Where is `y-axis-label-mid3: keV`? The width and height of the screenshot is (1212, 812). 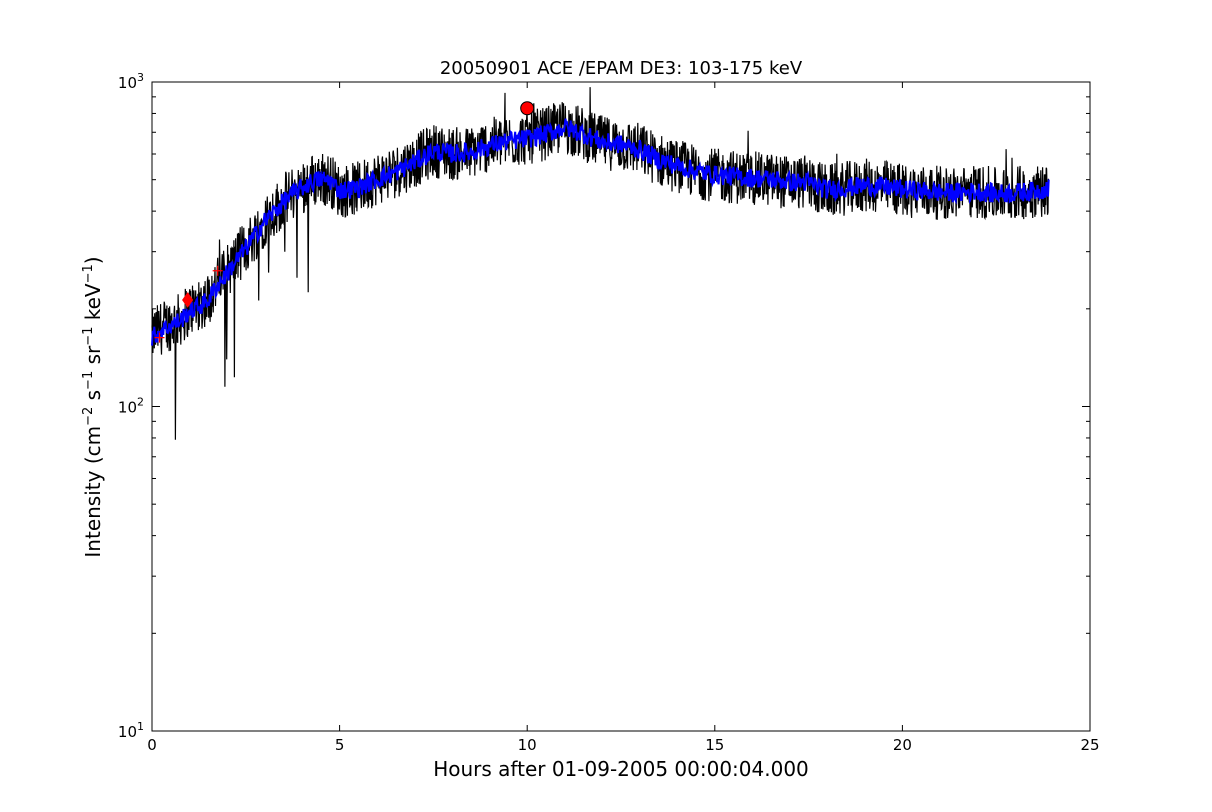
y-axis-label-mid3: keV is located at coordinates (93, 305).